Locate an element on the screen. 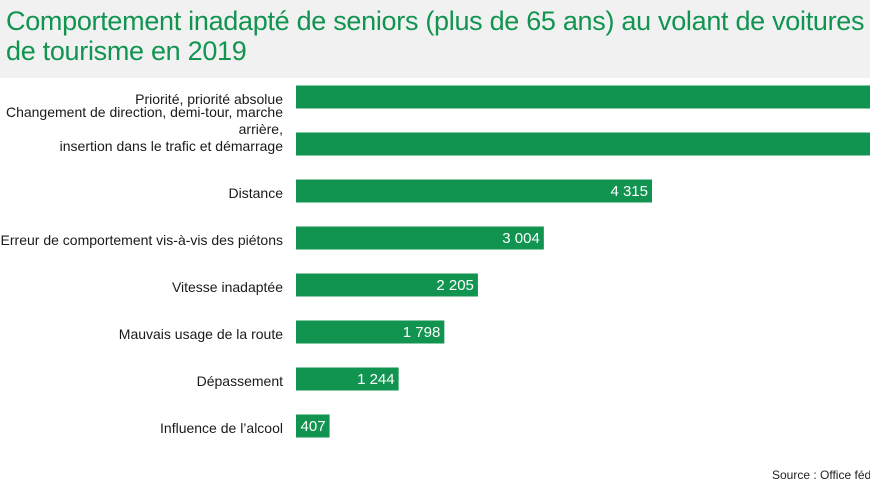 The image size is (870, 490). bar-mauvais-usage-de-la-route is located at coordinates (370, 332).